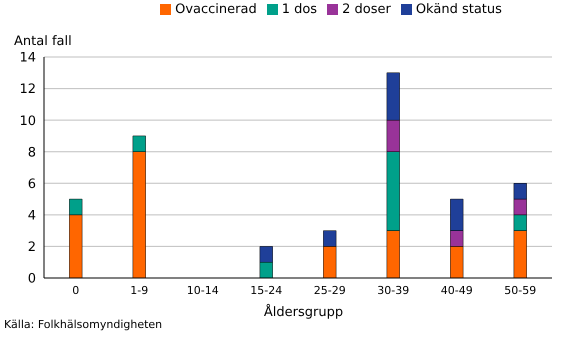 The image size is (567, 344). I want to click on y-tick-label: 6, so click(32, 184).